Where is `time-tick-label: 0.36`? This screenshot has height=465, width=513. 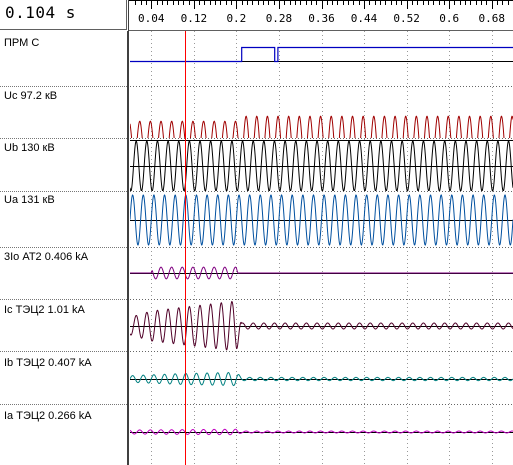
time-tick-label: 0.36 is located at coordinates (321, 18).